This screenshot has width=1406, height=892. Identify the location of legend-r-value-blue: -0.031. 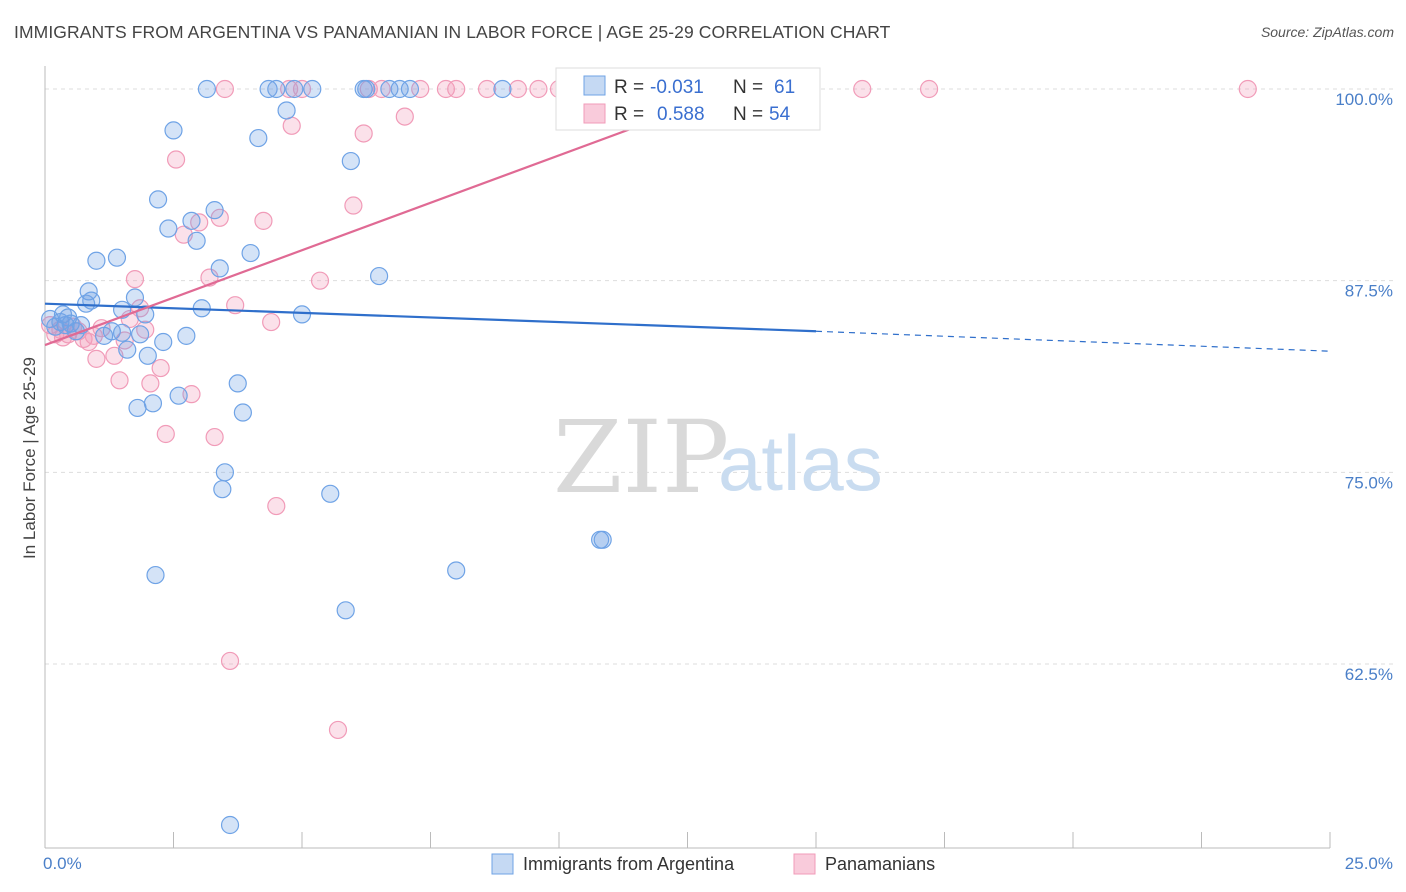
(677, 87).